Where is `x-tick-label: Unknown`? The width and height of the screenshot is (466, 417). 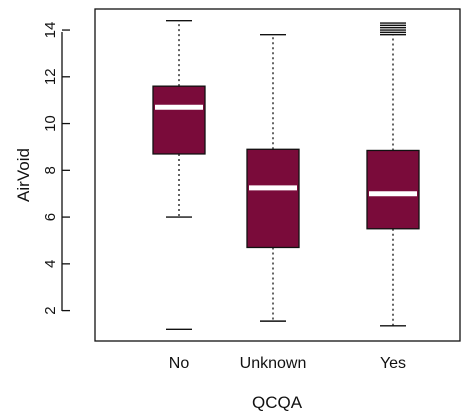 x-tick-label: Unknown is located at coordinates (273, 363).